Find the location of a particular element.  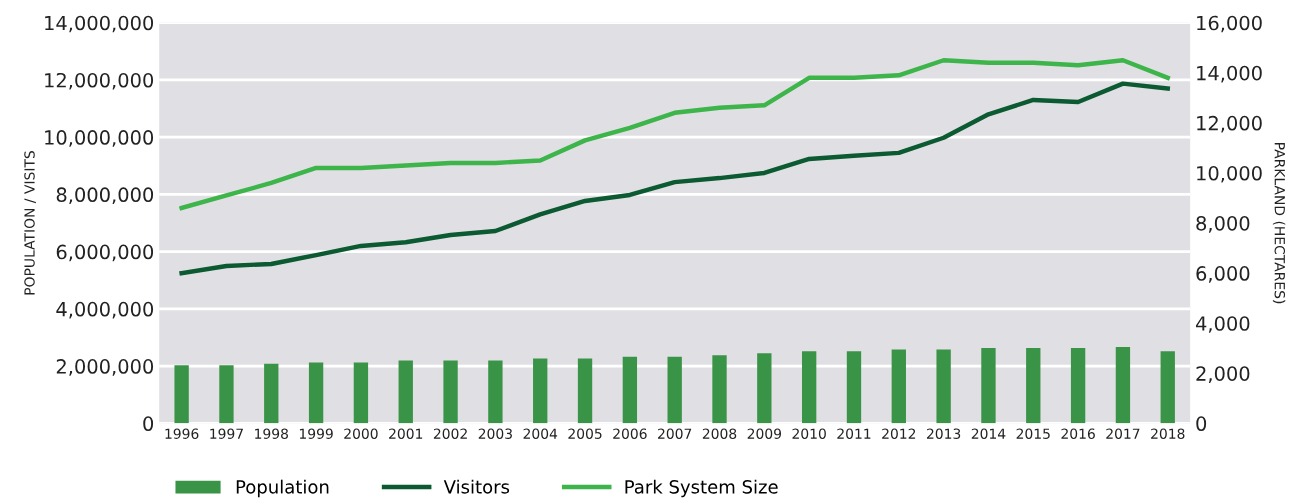

x-tick-label: 1996 is located at coordinates (182, 433).